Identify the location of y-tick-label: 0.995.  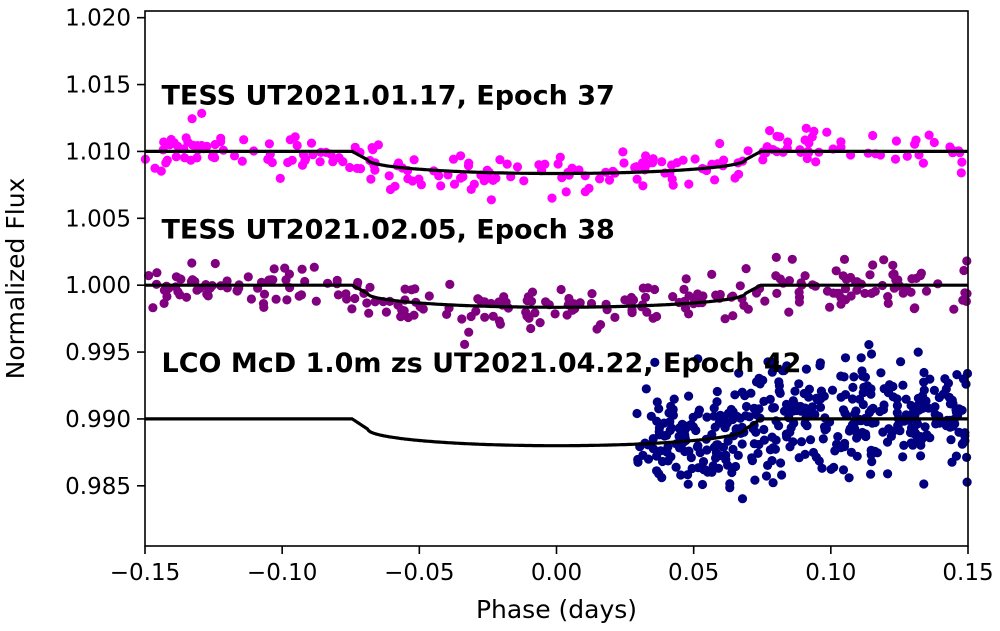
(98, 353).